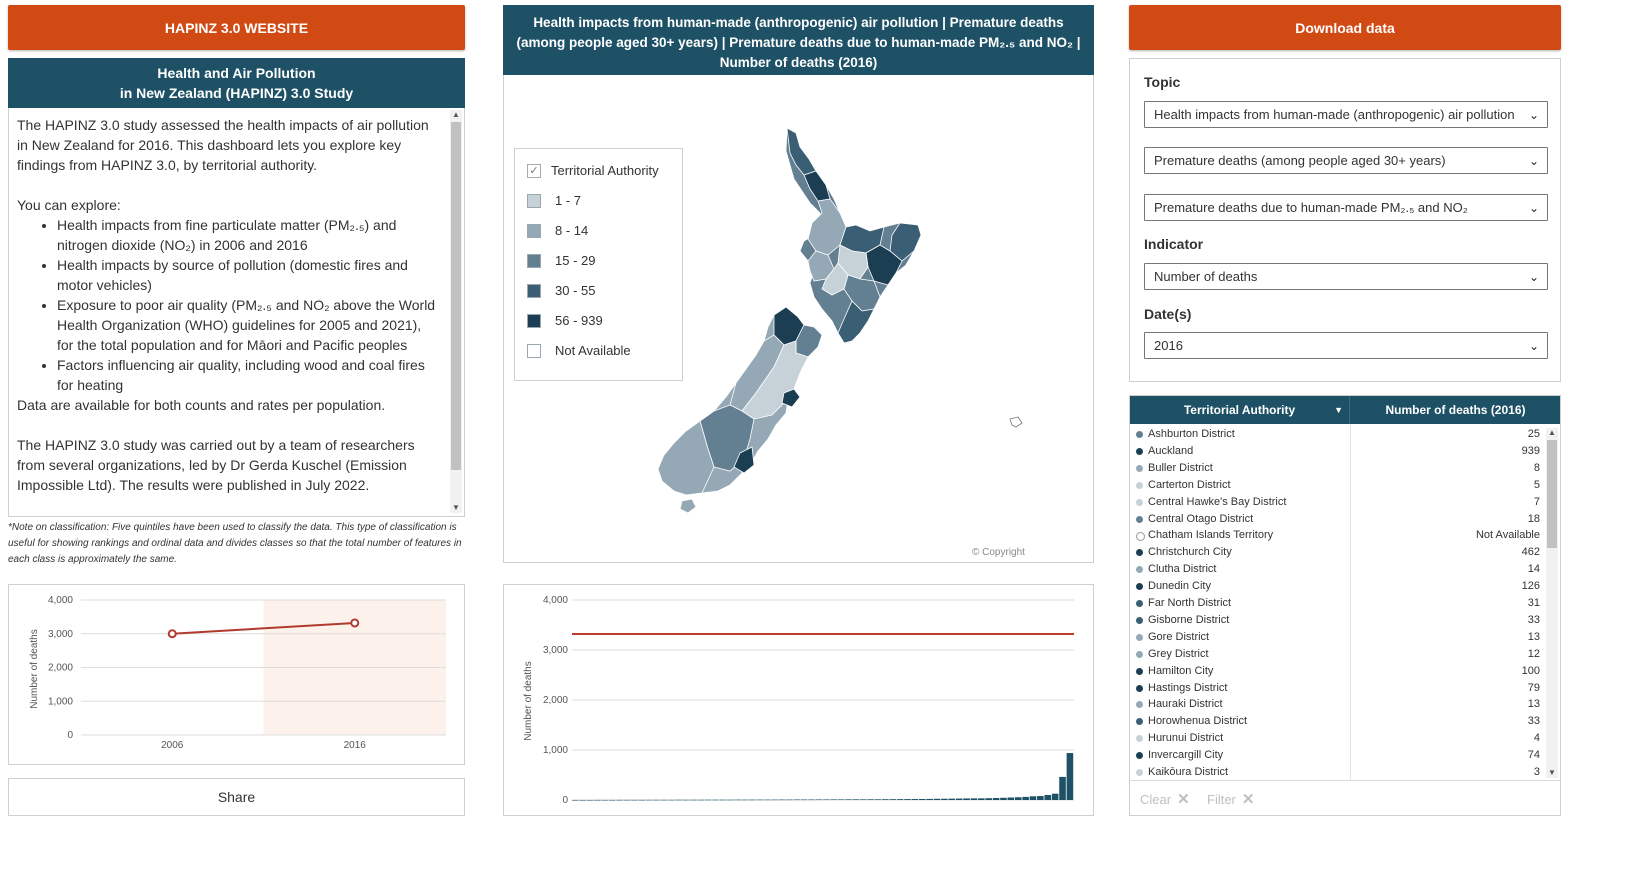 This screenshot has height=873, width=1641. What do you see at coordinates (1455, 410) in the screenshot?
I see `table-header-deaths: Number of deaths (2016)` at bounding box center [1455, 410].